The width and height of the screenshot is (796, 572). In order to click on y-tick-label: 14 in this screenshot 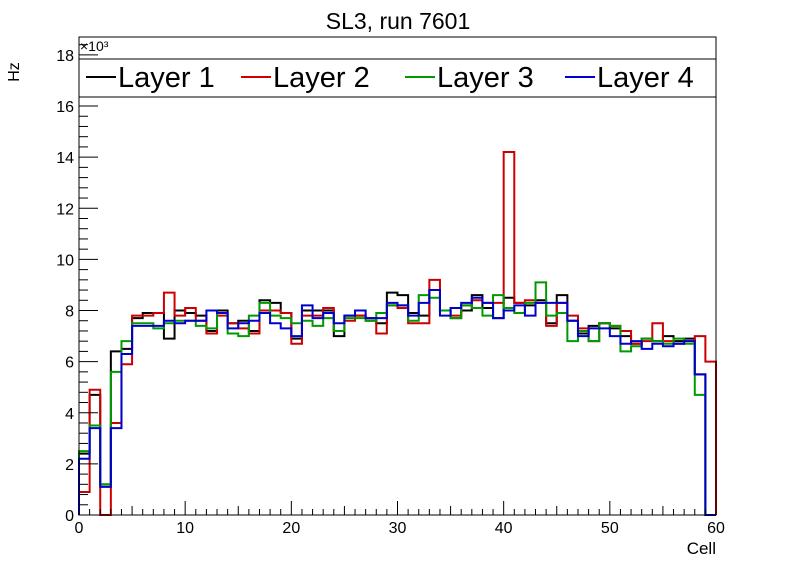, I will do `click(65, 158)`.